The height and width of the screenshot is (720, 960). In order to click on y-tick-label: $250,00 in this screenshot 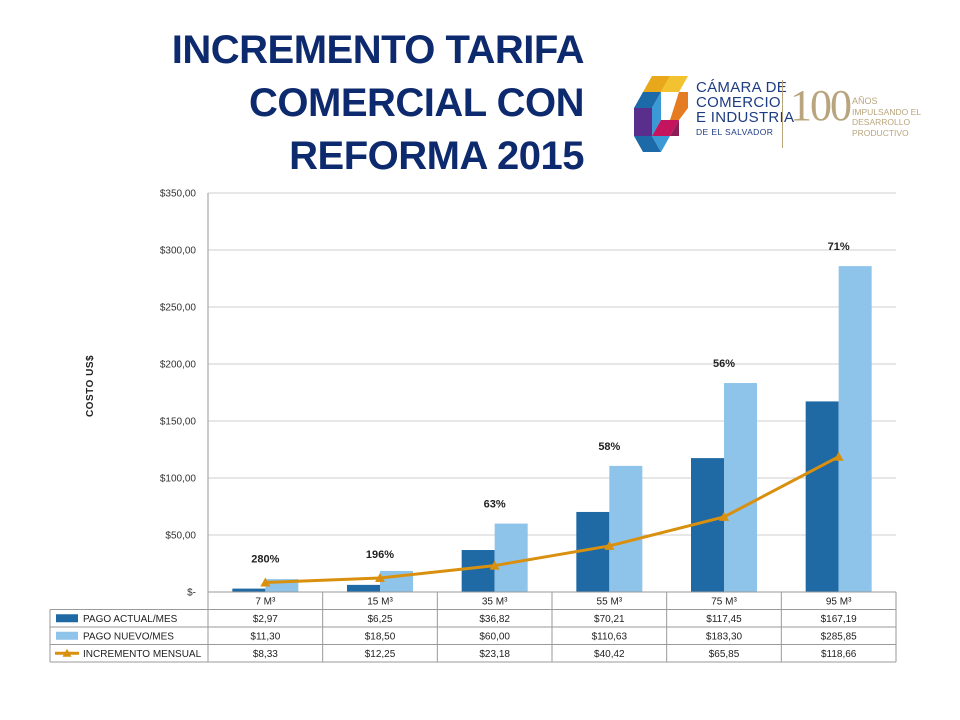, I will do `click(178, 308)`.